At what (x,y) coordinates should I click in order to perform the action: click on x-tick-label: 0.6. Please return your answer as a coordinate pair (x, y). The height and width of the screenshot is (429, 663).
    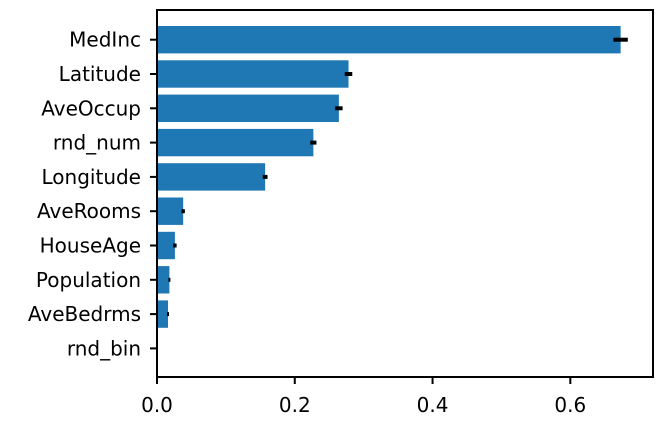
    Looking at the image, I should click on (570, 405).